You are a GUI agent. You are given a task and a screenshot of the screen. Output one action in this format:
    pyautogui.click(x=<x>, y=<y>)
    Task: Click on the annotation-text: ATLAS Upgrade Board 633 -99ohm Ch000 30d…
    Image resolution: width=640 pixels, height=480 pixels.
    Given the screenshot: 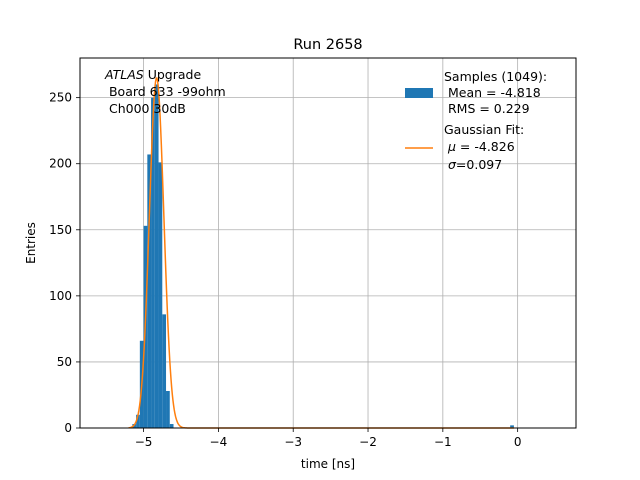 What is the action you would take?
    pyautogui.click(x=165, y=91)
    